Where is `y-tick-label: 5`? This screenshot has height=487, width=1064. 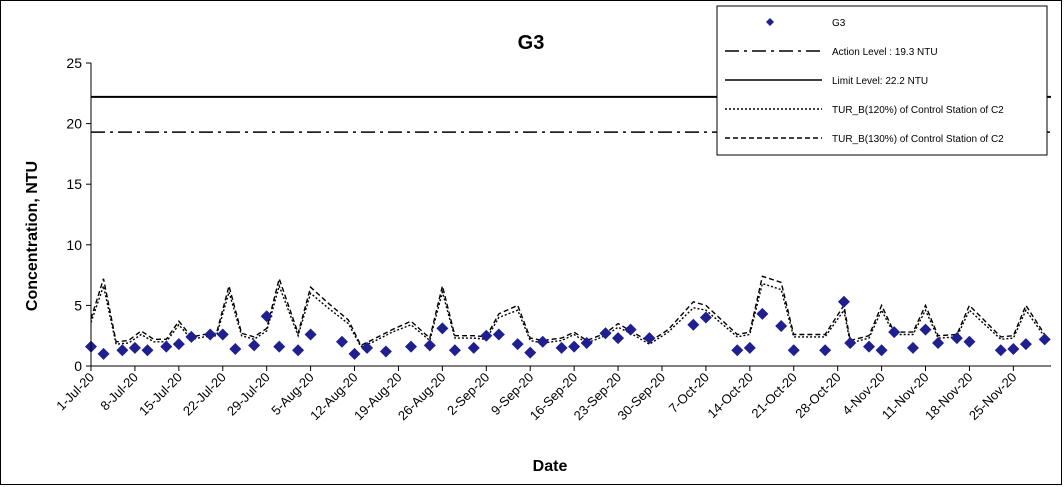 y-tick-label: 5 is located at coordinates (78, 305).